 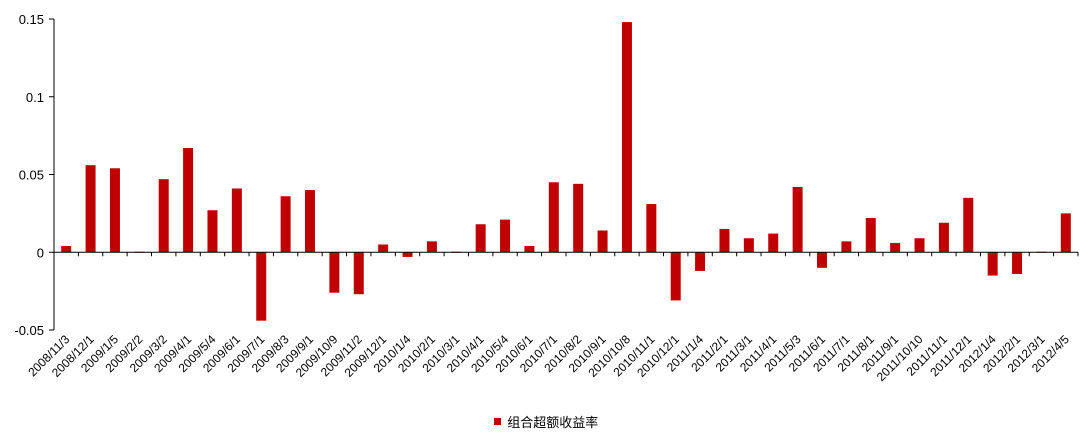 I want to click on y-axis: 0.15 0.1 0.05 0 -0.05, so click(x=34, y=175).